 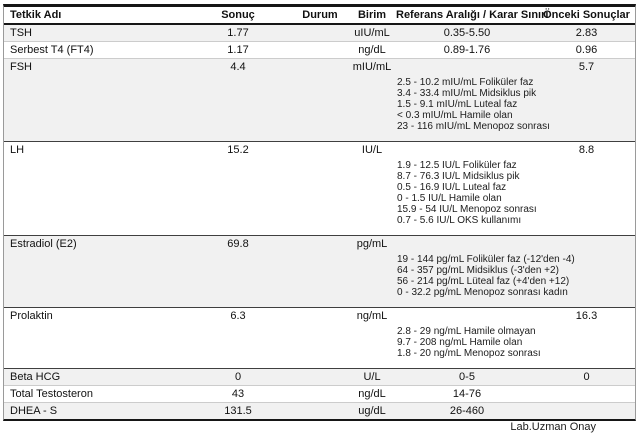 I want to click on reference-detail-line: 15.9 - 54 IU/L Menopoz sonrası, so click(x=467, y=209).